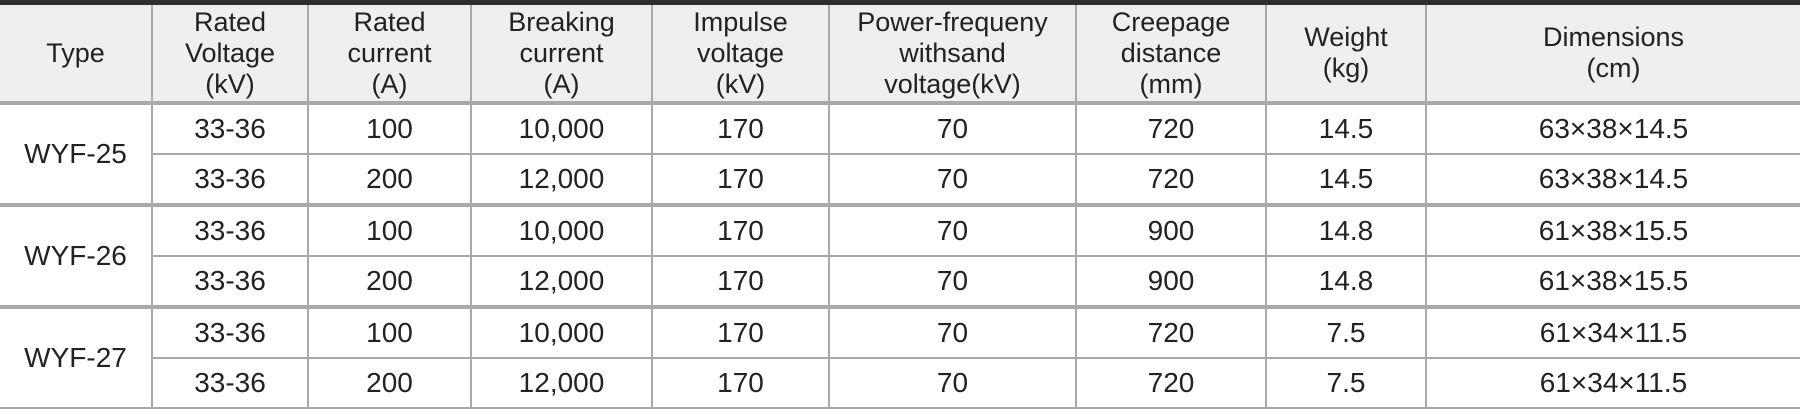 The height and width of the screenshot is (414, 1800). I want to click on header-cell: Type, so click(76, 52).